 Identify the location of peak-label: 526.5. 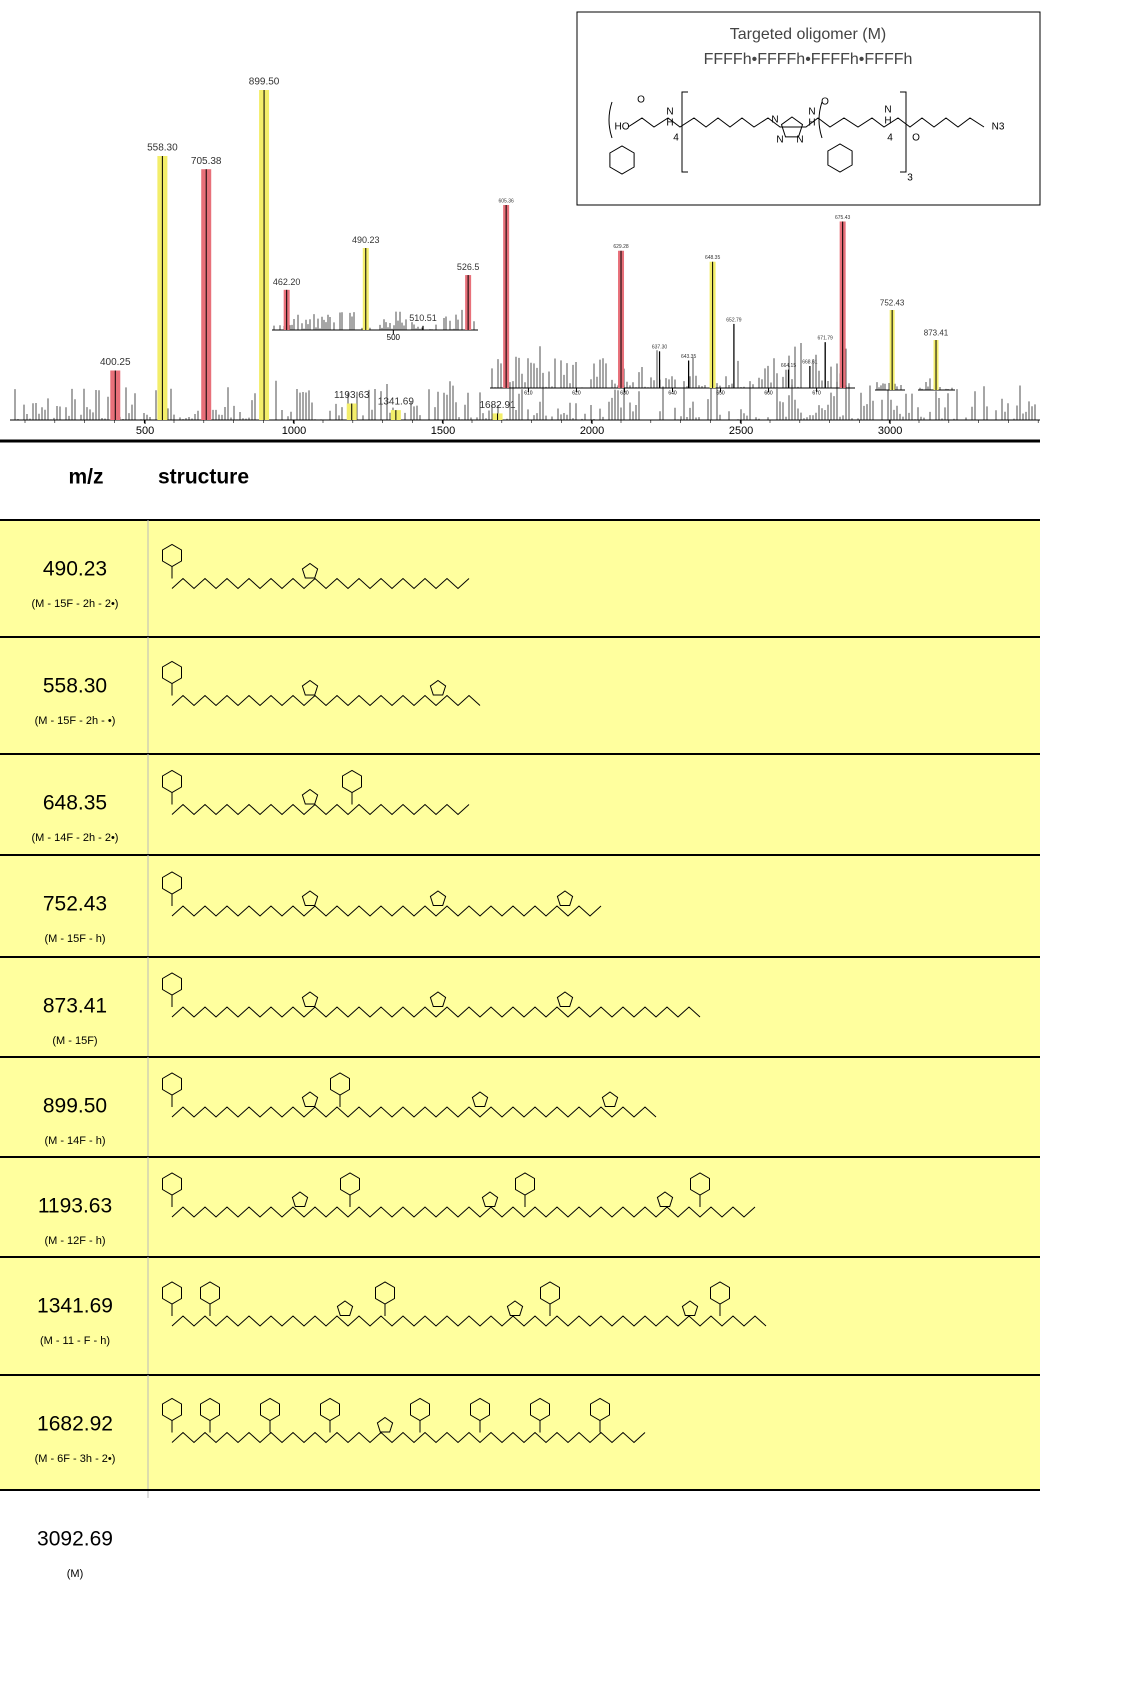
(468, 267).